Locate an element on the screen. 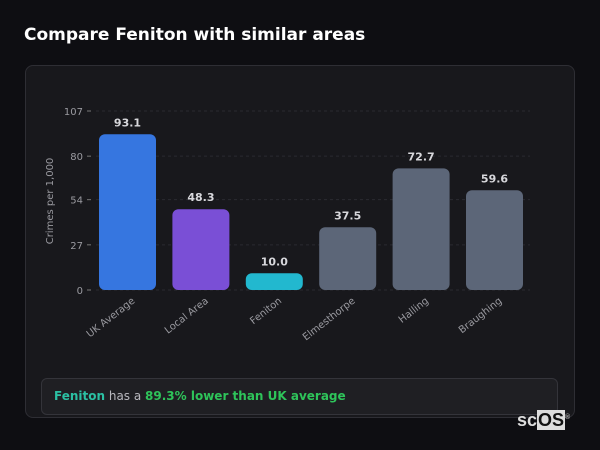 This screenshot has width=600, height=450. data-label: 59.6 is located at coordinates (494, 178).